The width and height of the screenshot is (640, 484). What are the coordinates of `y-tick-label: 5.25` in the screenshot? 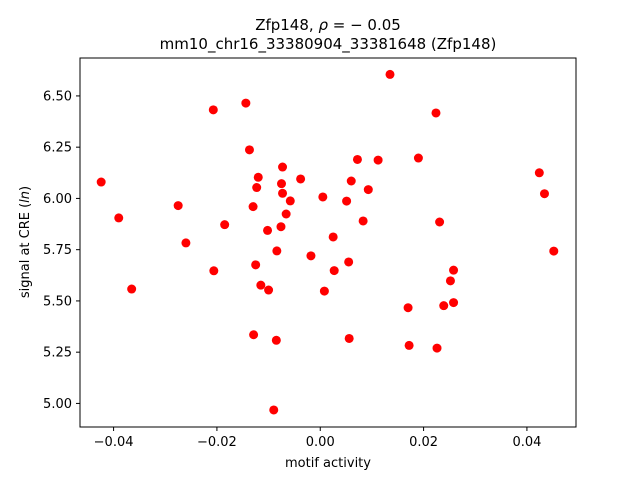 It's located at (57, 353).